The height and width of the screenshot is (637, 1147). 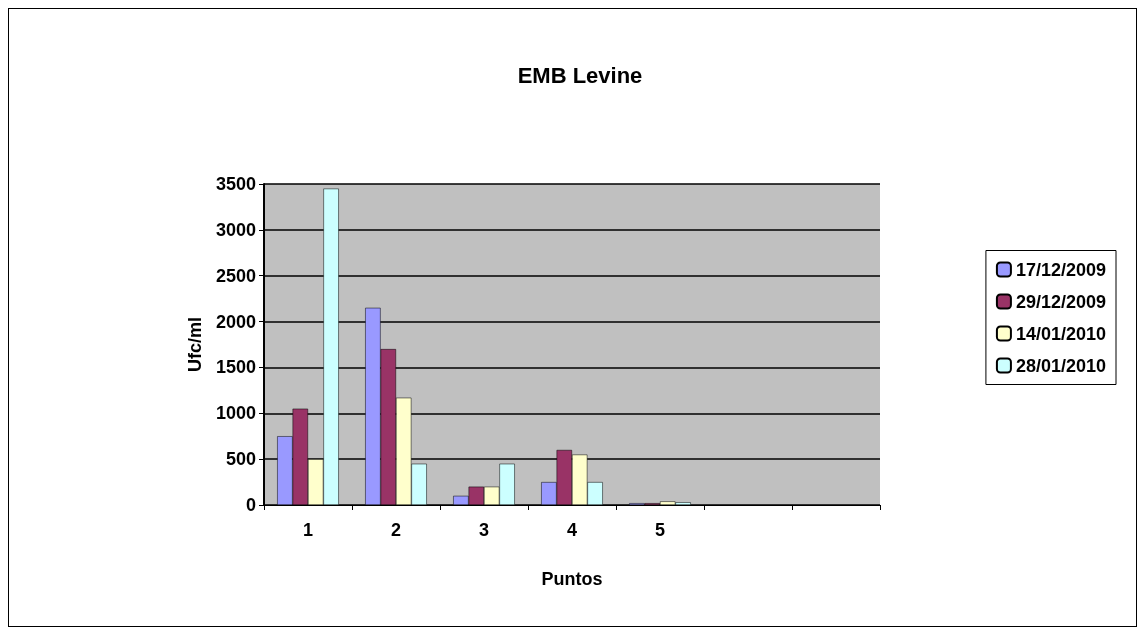 What do you see at coordinates (235, 367) in the screenshot?
I see `y-tick-label: 1500` at bounding box center [235, 367].